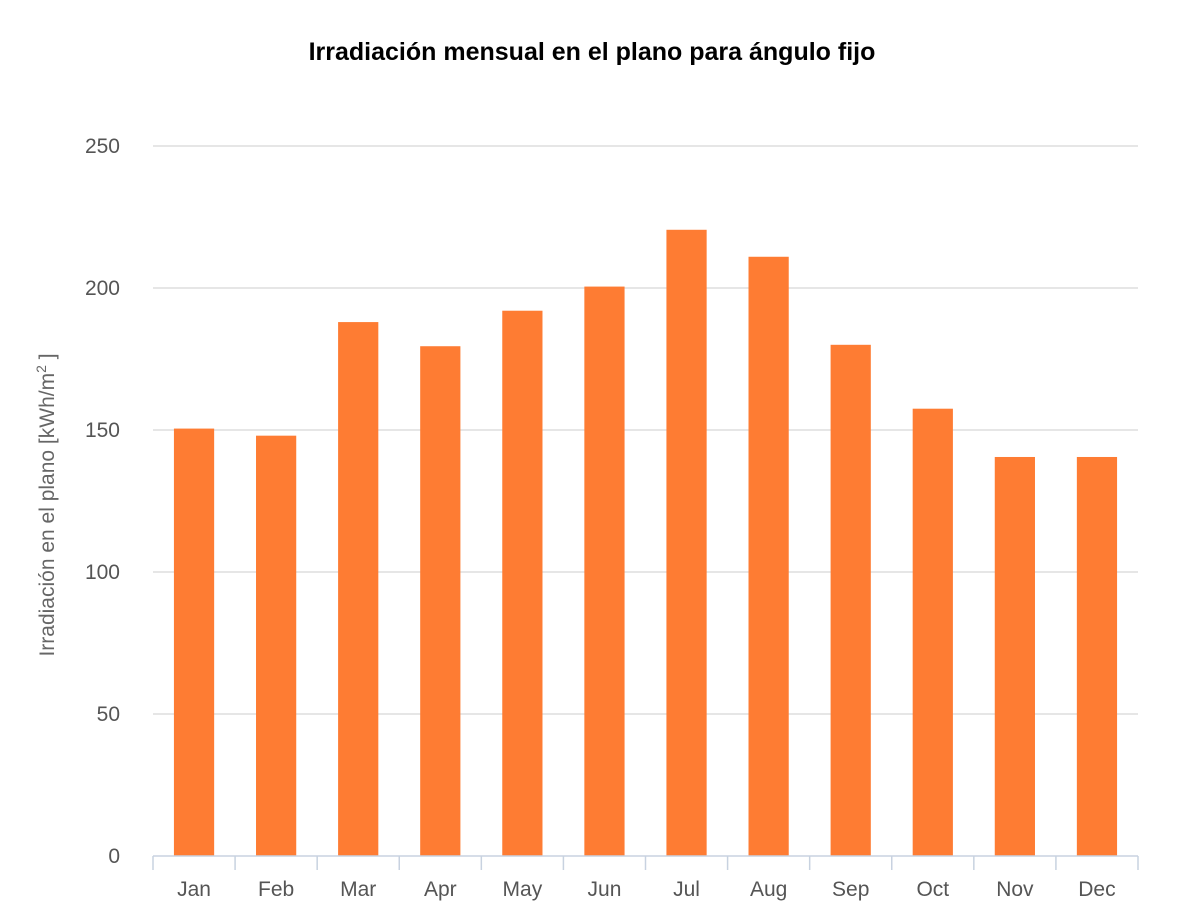 The image size is (1184, 910). Describe the element at coordinates (41, 369) in the screenshot. I see `y-axis-label-superscript: 2` at that location.